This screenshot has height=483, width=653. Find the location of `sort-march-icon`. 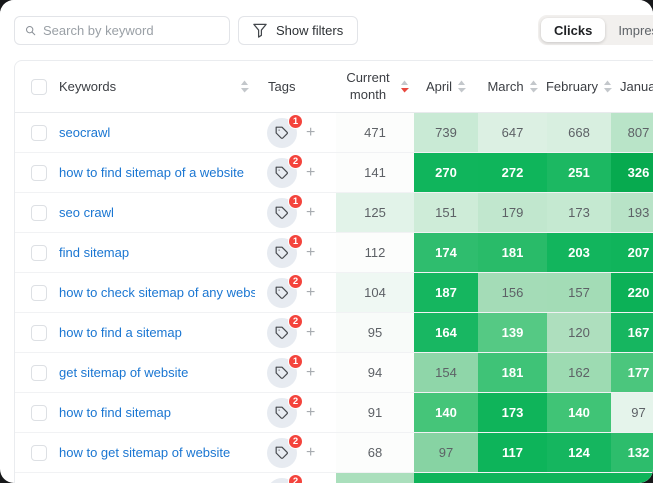

sort-march-icon is located at coordinates (533, 86).